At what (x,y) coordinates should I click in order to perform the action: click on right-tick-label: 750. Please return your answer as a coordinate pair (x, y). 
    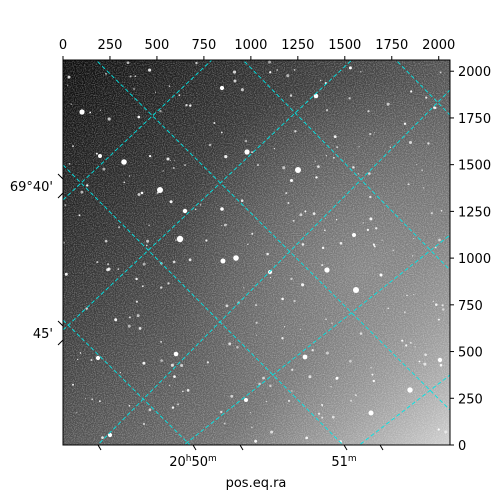
    Looking at the image, I should click on (470, 306).